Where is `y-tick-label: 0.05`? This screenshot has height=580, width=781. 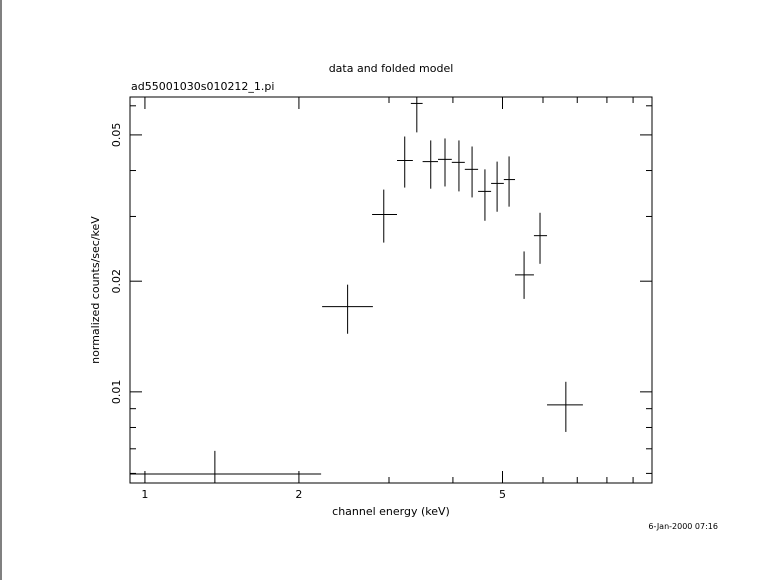 y-tick-label: 0.05 is located at coordinates (116, 135).